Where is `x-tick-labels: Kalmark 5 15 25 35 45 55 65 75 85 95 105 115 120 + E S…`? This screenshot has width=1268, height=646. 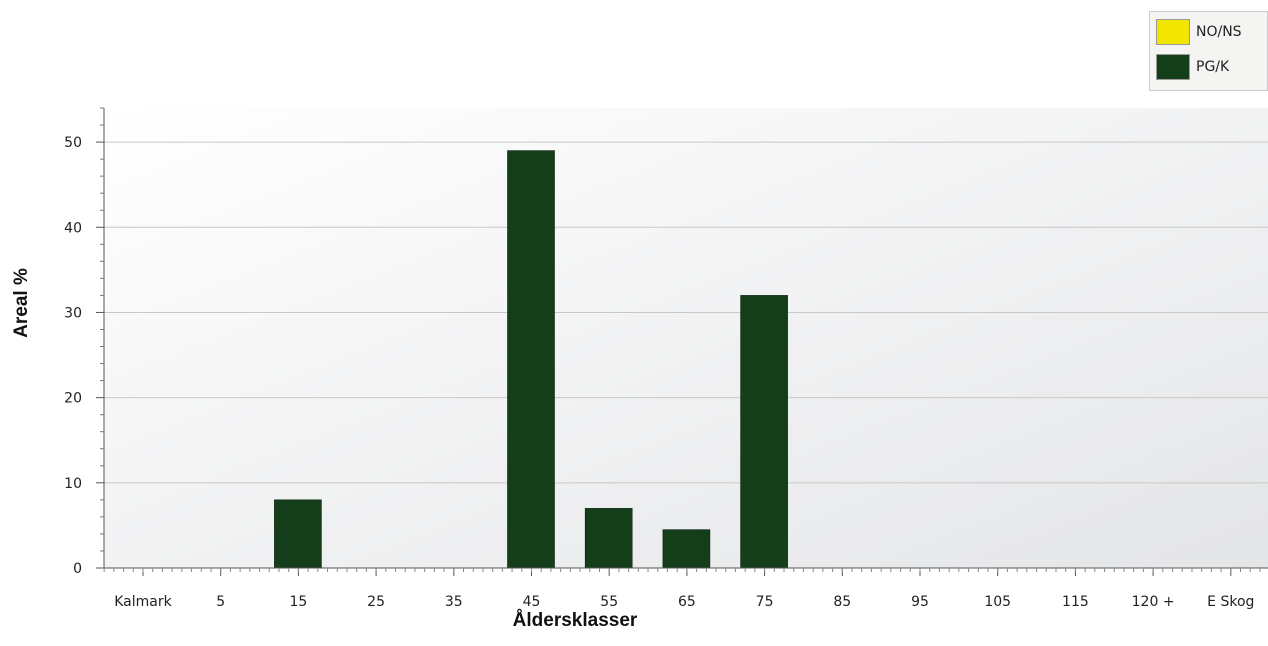 x-tick-labels: Kalmark 5 15 25 35 45 55 65 75 85 95 105 115 120 + E S… is located at coordinates (684, 602).